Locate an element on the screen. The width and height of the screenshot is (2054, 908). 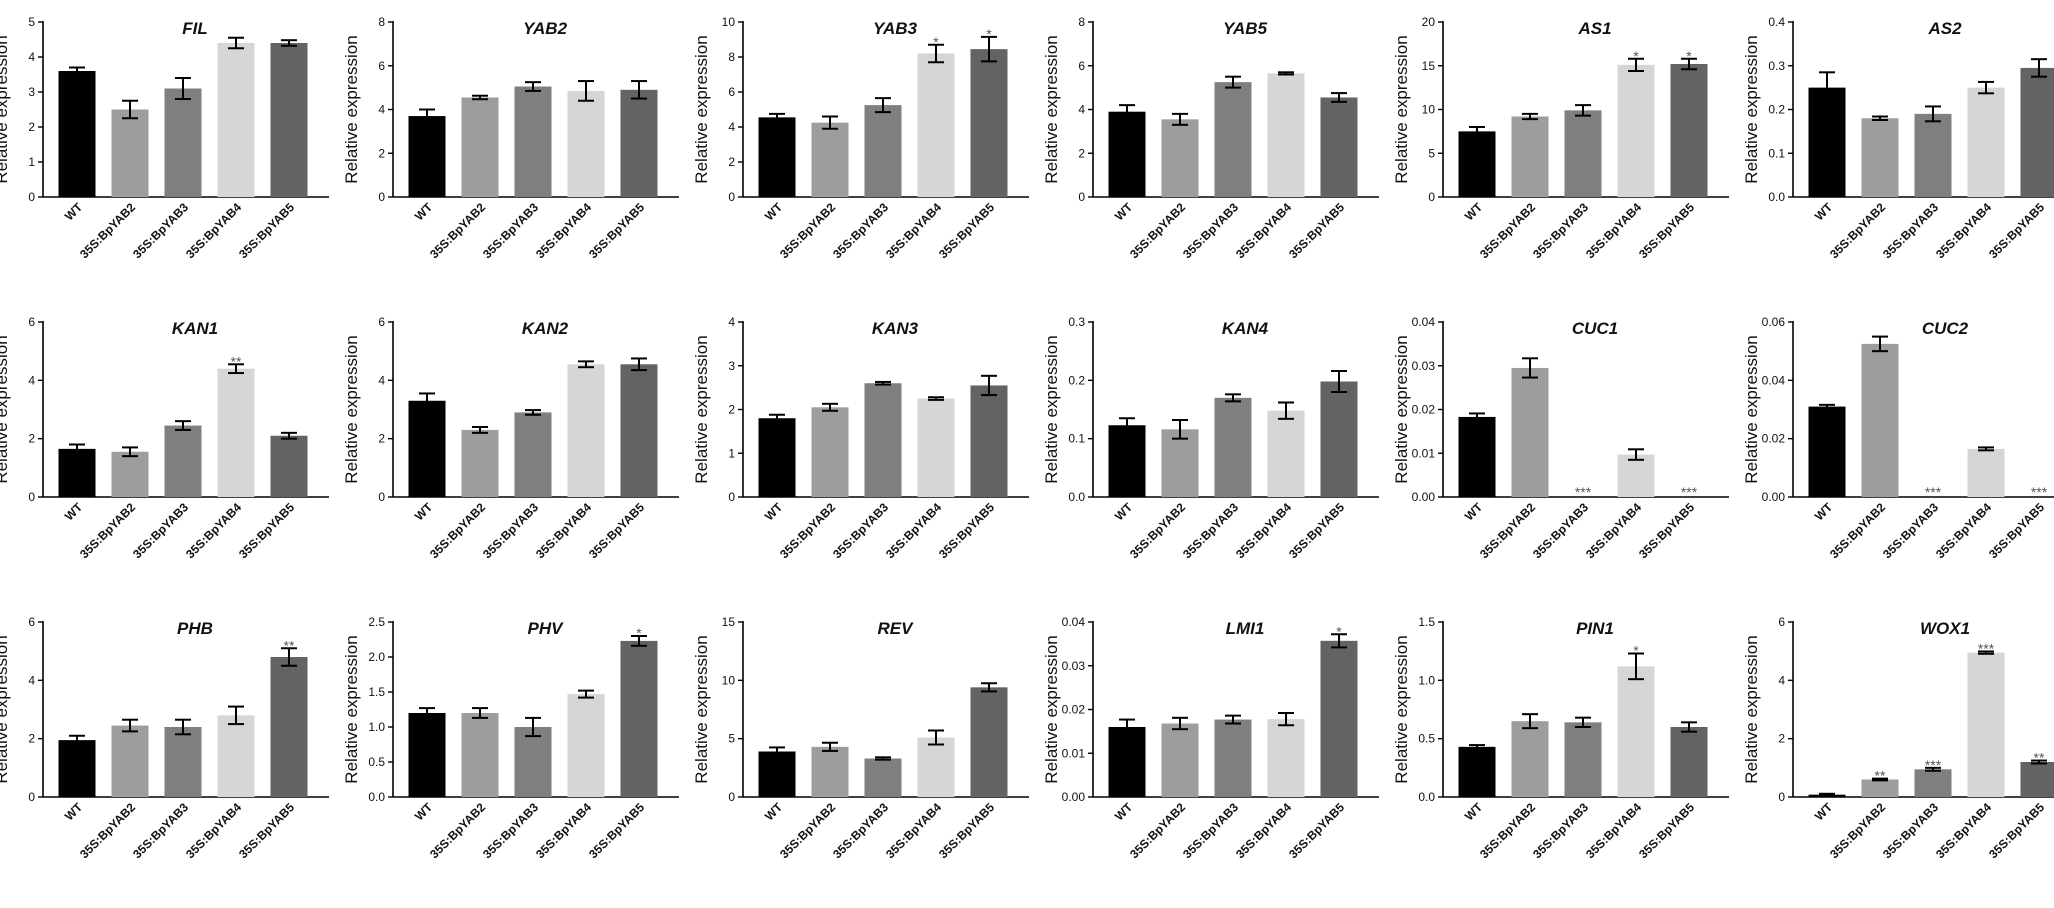
chart-title: KAN2 is located at coordinates (545, 328).